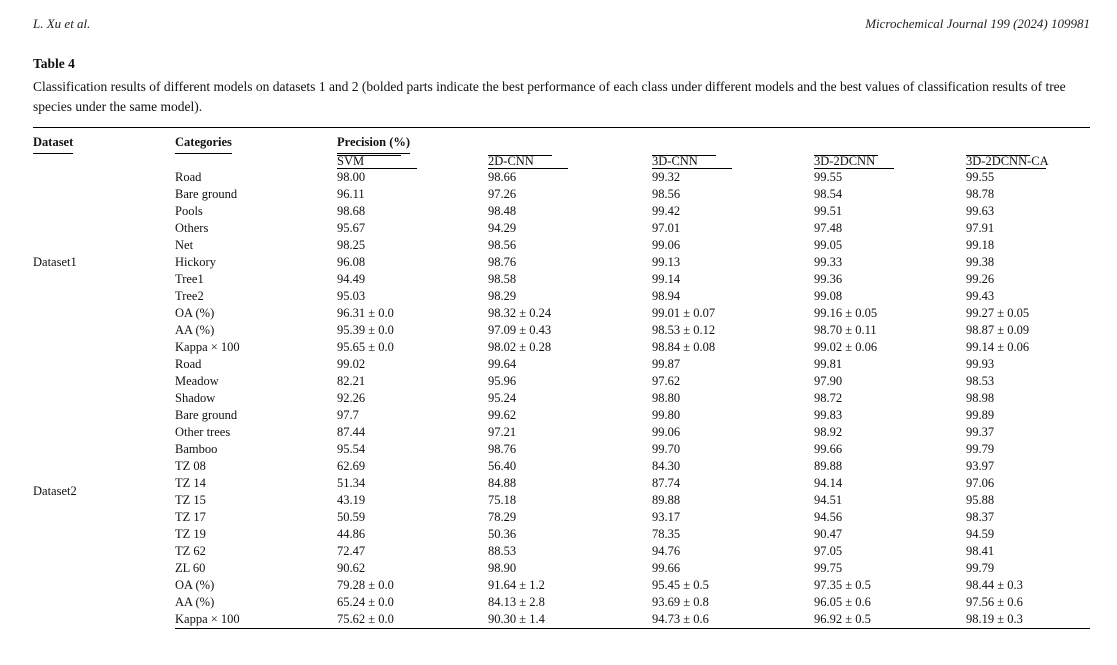 This screenshot has width=1117, height=665. Describe the element at coordinates (828, 261) in the screenshot. I see `value-cell: 99.33` at that location.